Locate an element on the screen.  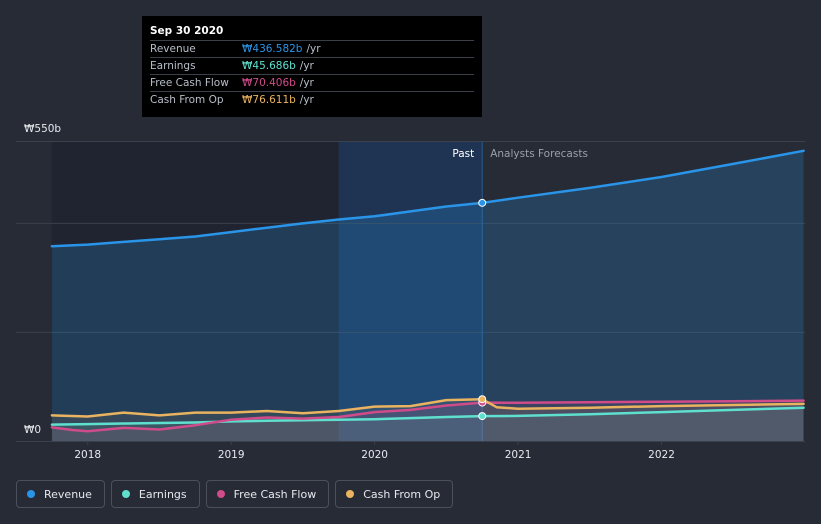
free-cash-flow-area is located at coordinates (427, 420).